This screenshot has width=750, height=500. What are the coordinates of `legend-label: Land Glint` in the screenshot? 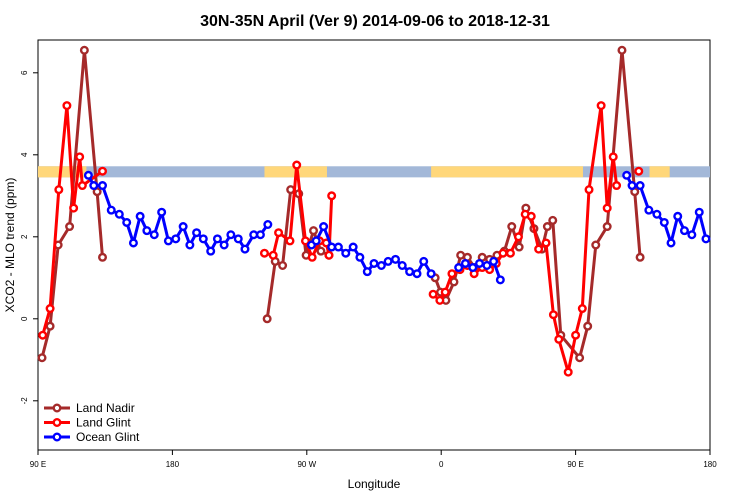 It's located at (103, 423).